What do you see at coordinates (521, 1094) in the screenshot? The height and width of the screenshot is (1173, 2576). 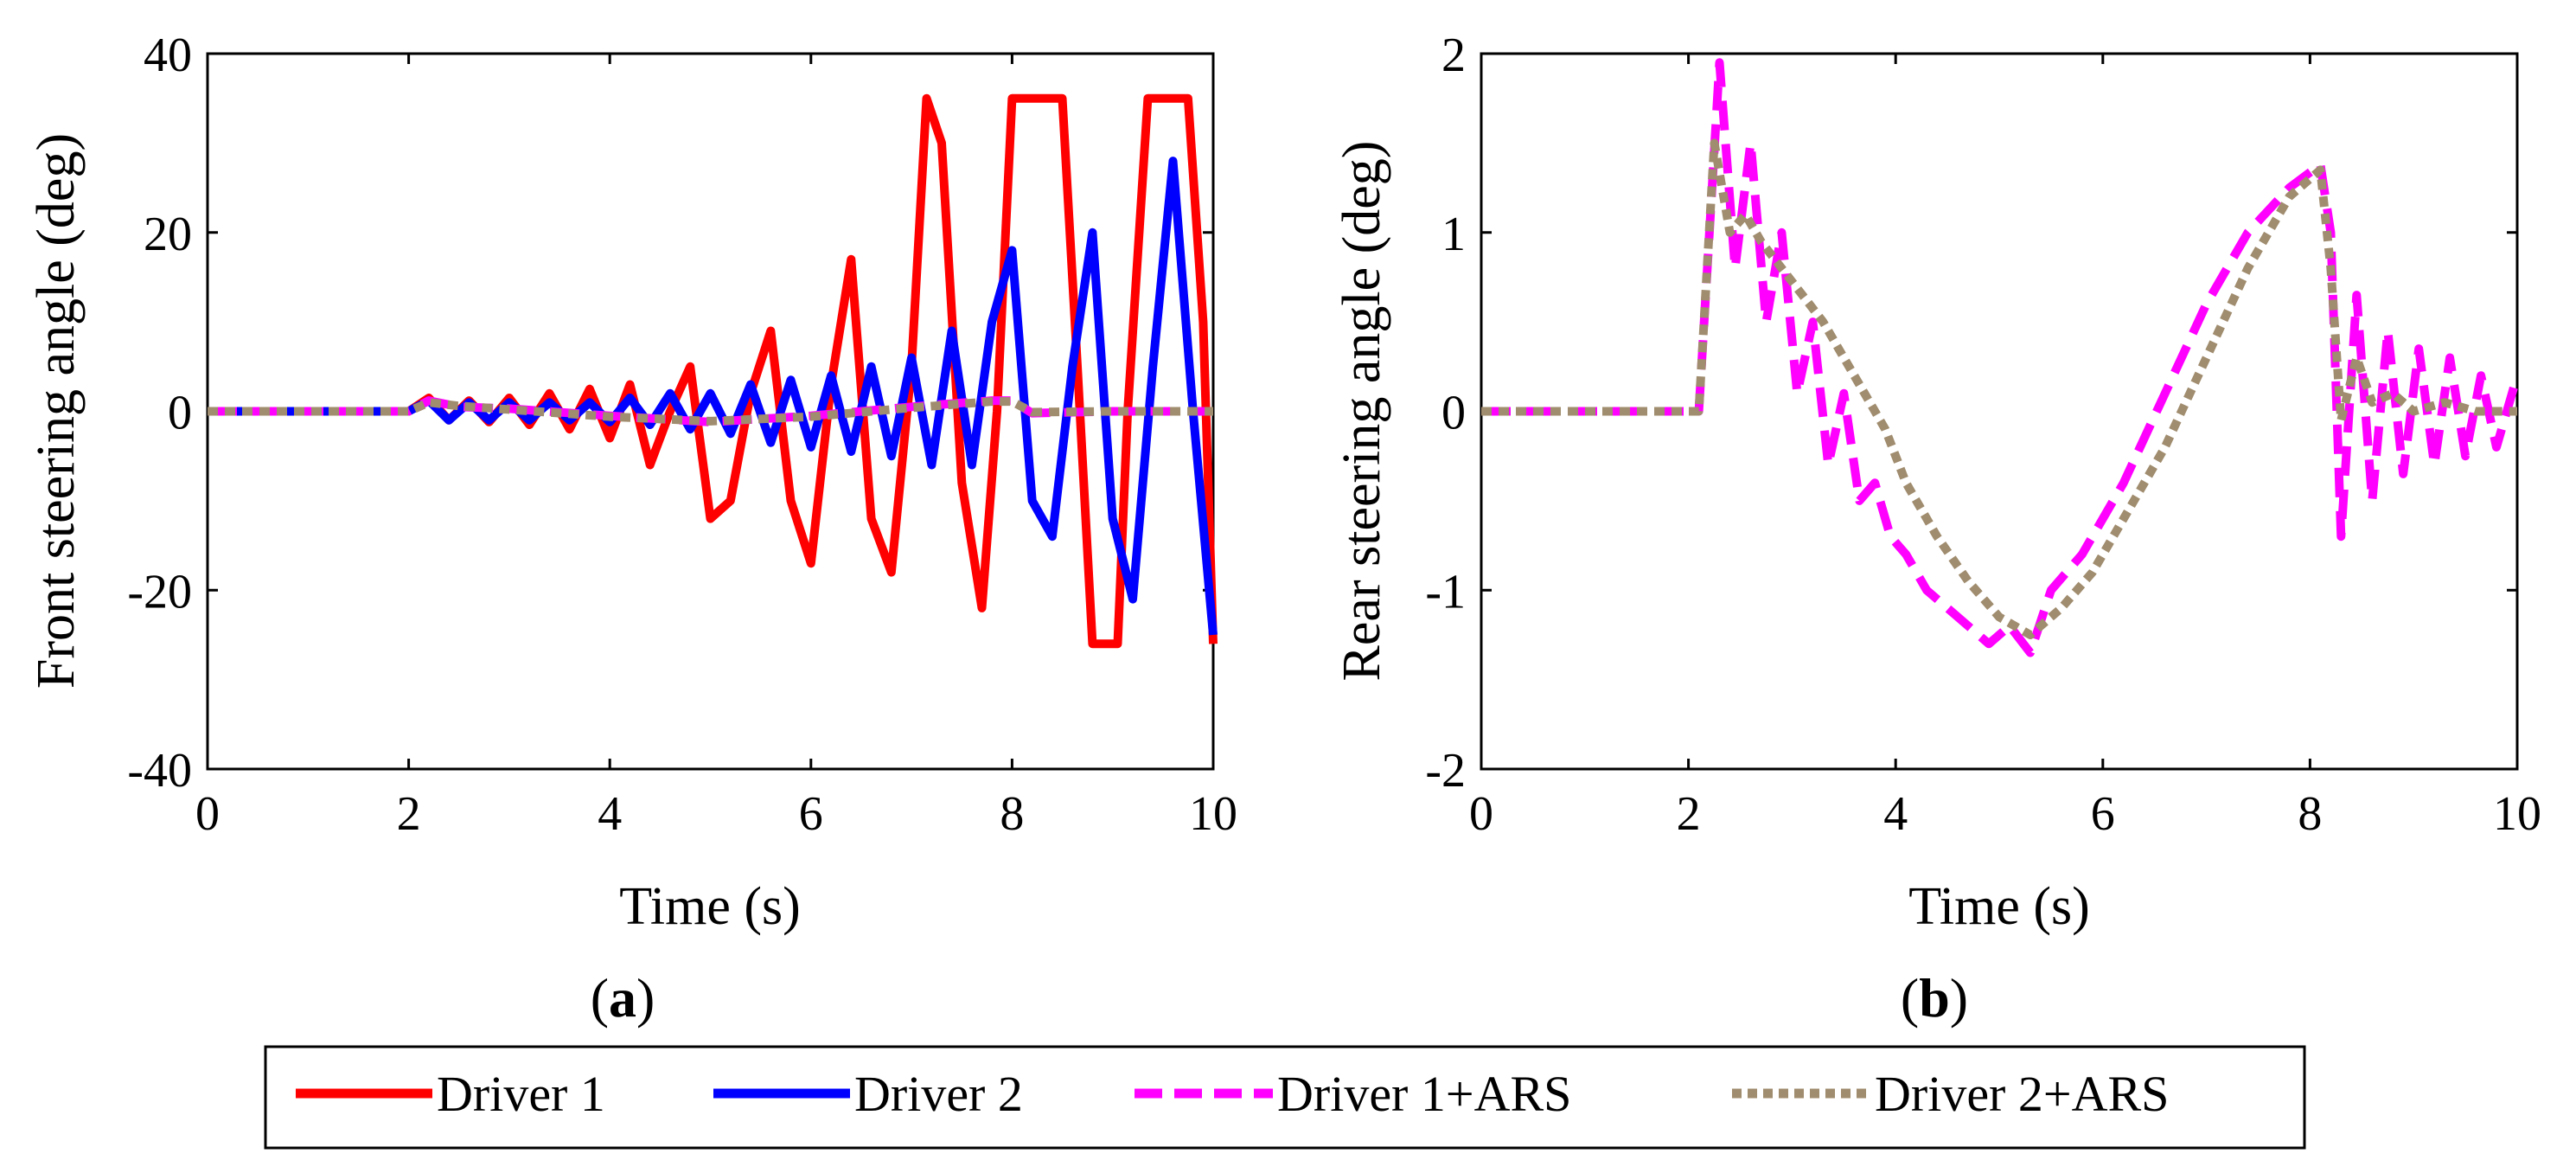 I see `legend-label-driver-1: Driver 1` at bounding box center [521, 1094].